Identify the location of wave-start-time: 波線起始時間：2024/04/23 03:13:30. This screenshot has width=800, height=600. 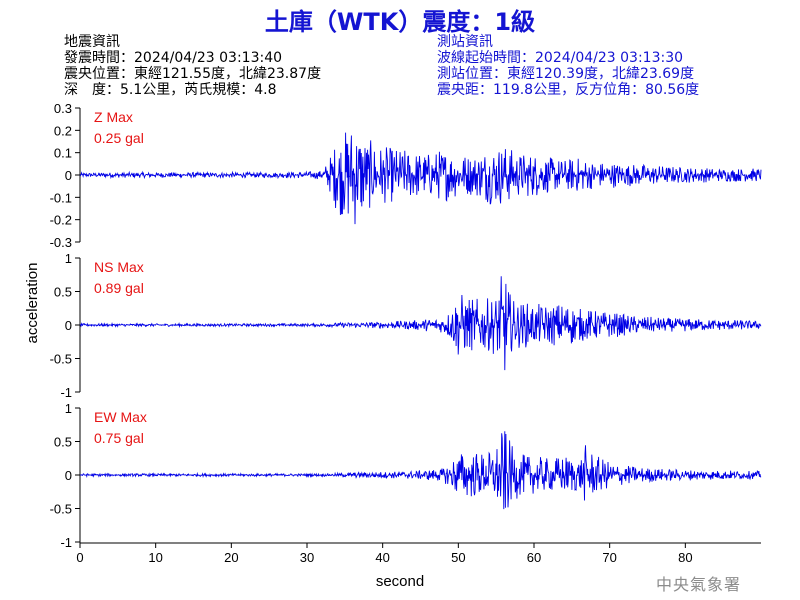
(560, 58).